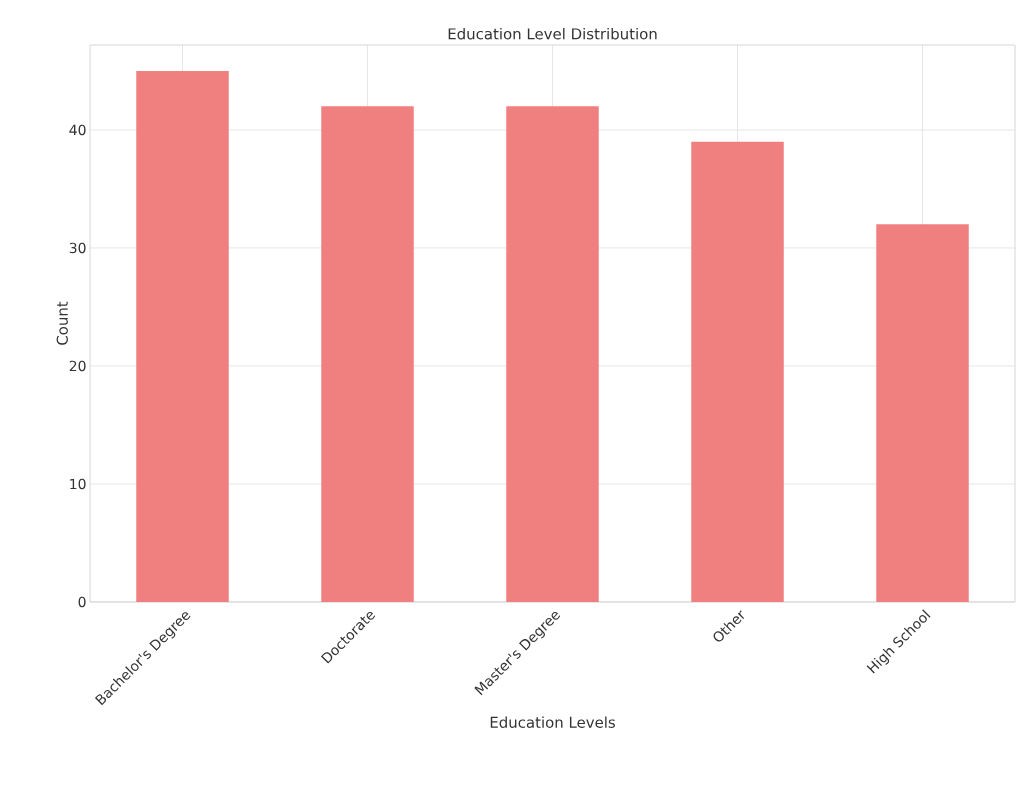  Describe the element at coordinates (82, 602) in the screenshot. I see `y-tick-label: 0` at that location.